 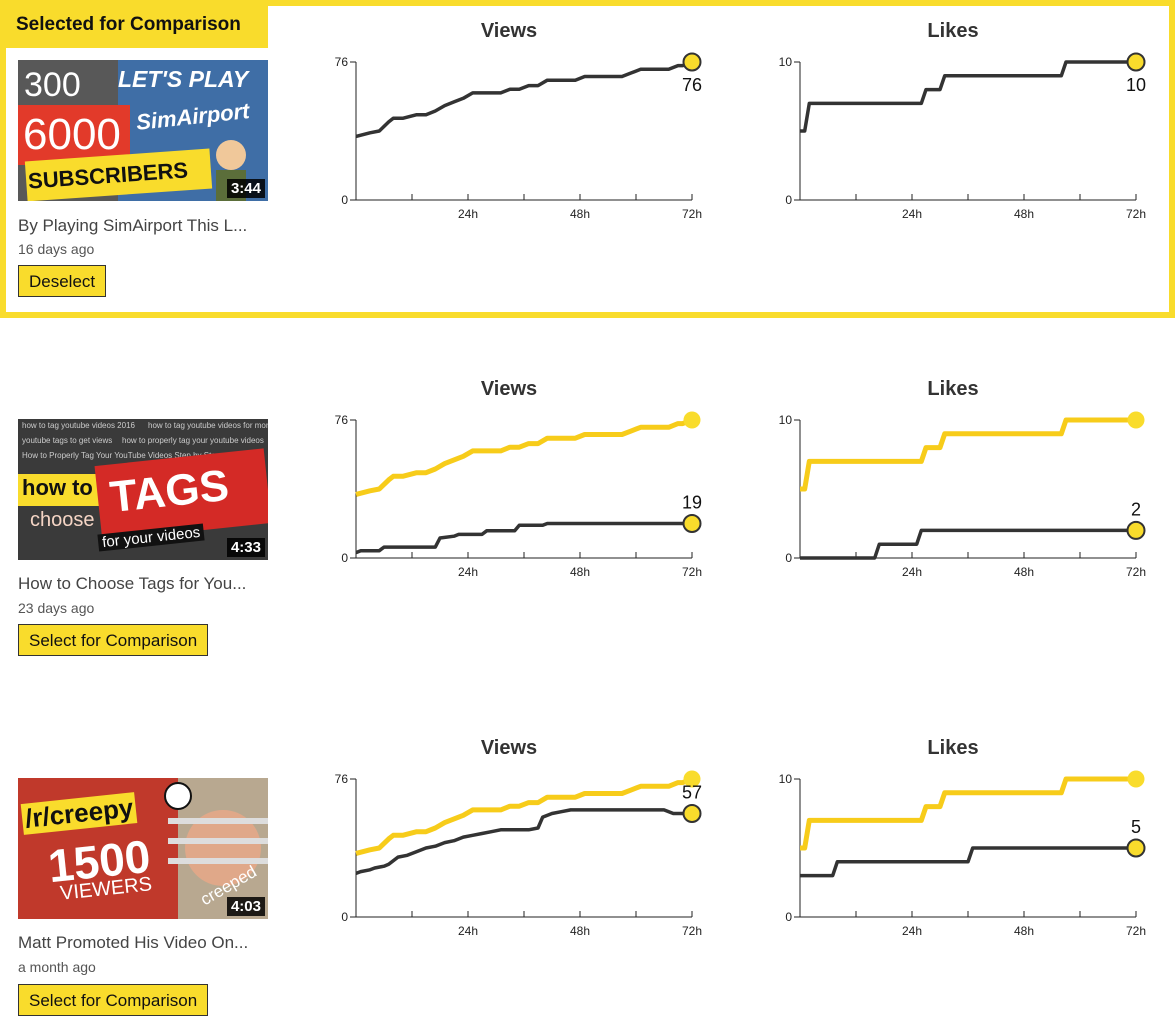 I want to click on thumb-text-l2: choose, so click(x=62, y=520).